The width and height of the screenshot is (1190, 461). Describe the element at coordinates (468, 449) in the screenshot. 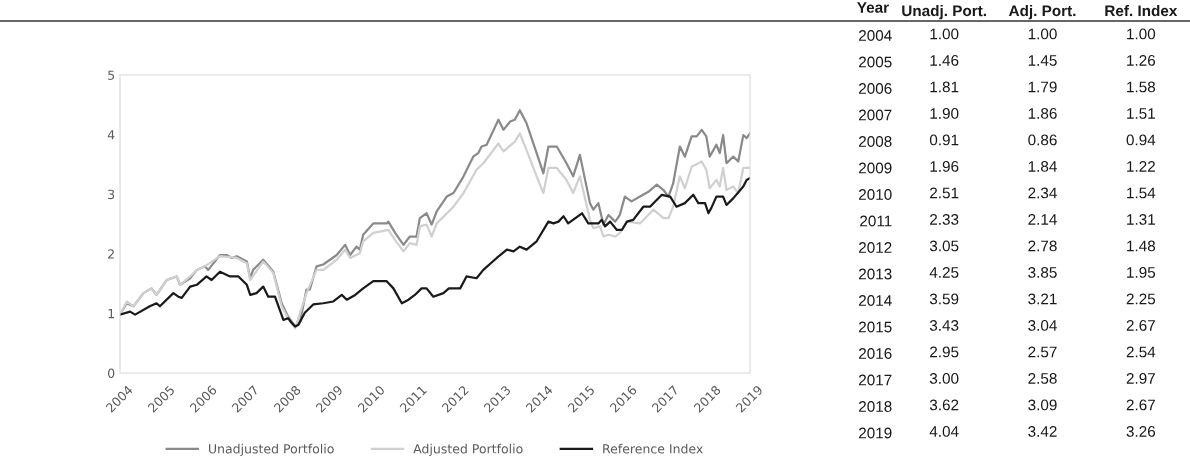

I see `legend-label: Adjusted Portfolio` at that location.